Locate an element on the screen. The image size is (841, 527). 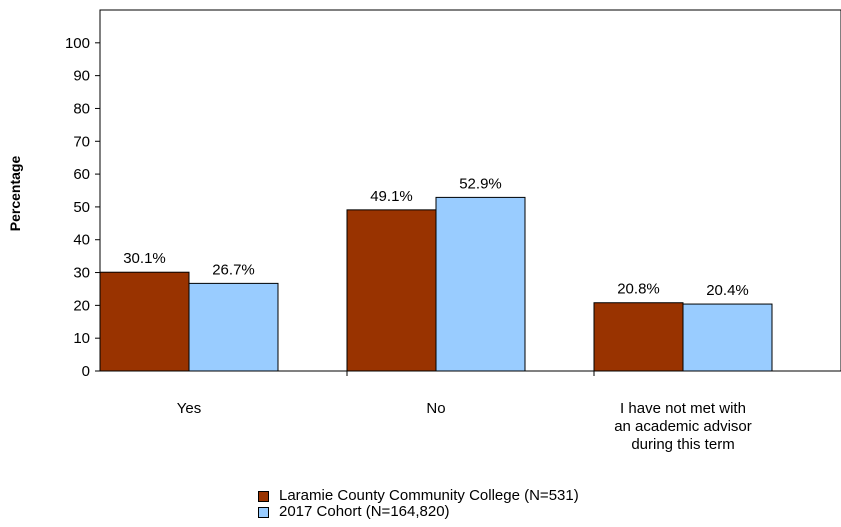
legend-label-series-1: Laramie County Community College (N=531) is located at coordinates (429, 495).